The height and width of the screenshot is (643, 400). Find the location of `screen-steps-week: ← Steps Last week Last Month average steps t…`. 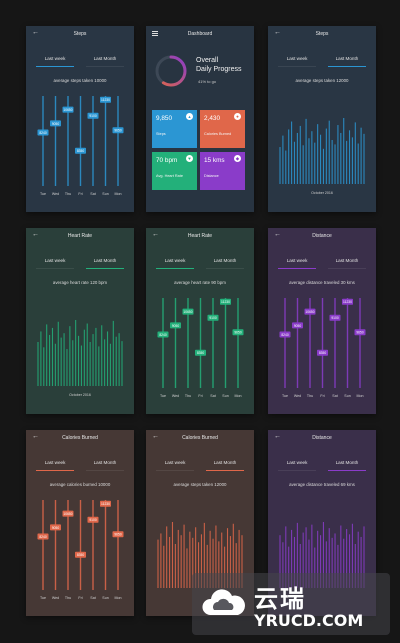

screen-steps-week: ← Steps Last week Last Month average steps t… is located at coordinates (80, 119).